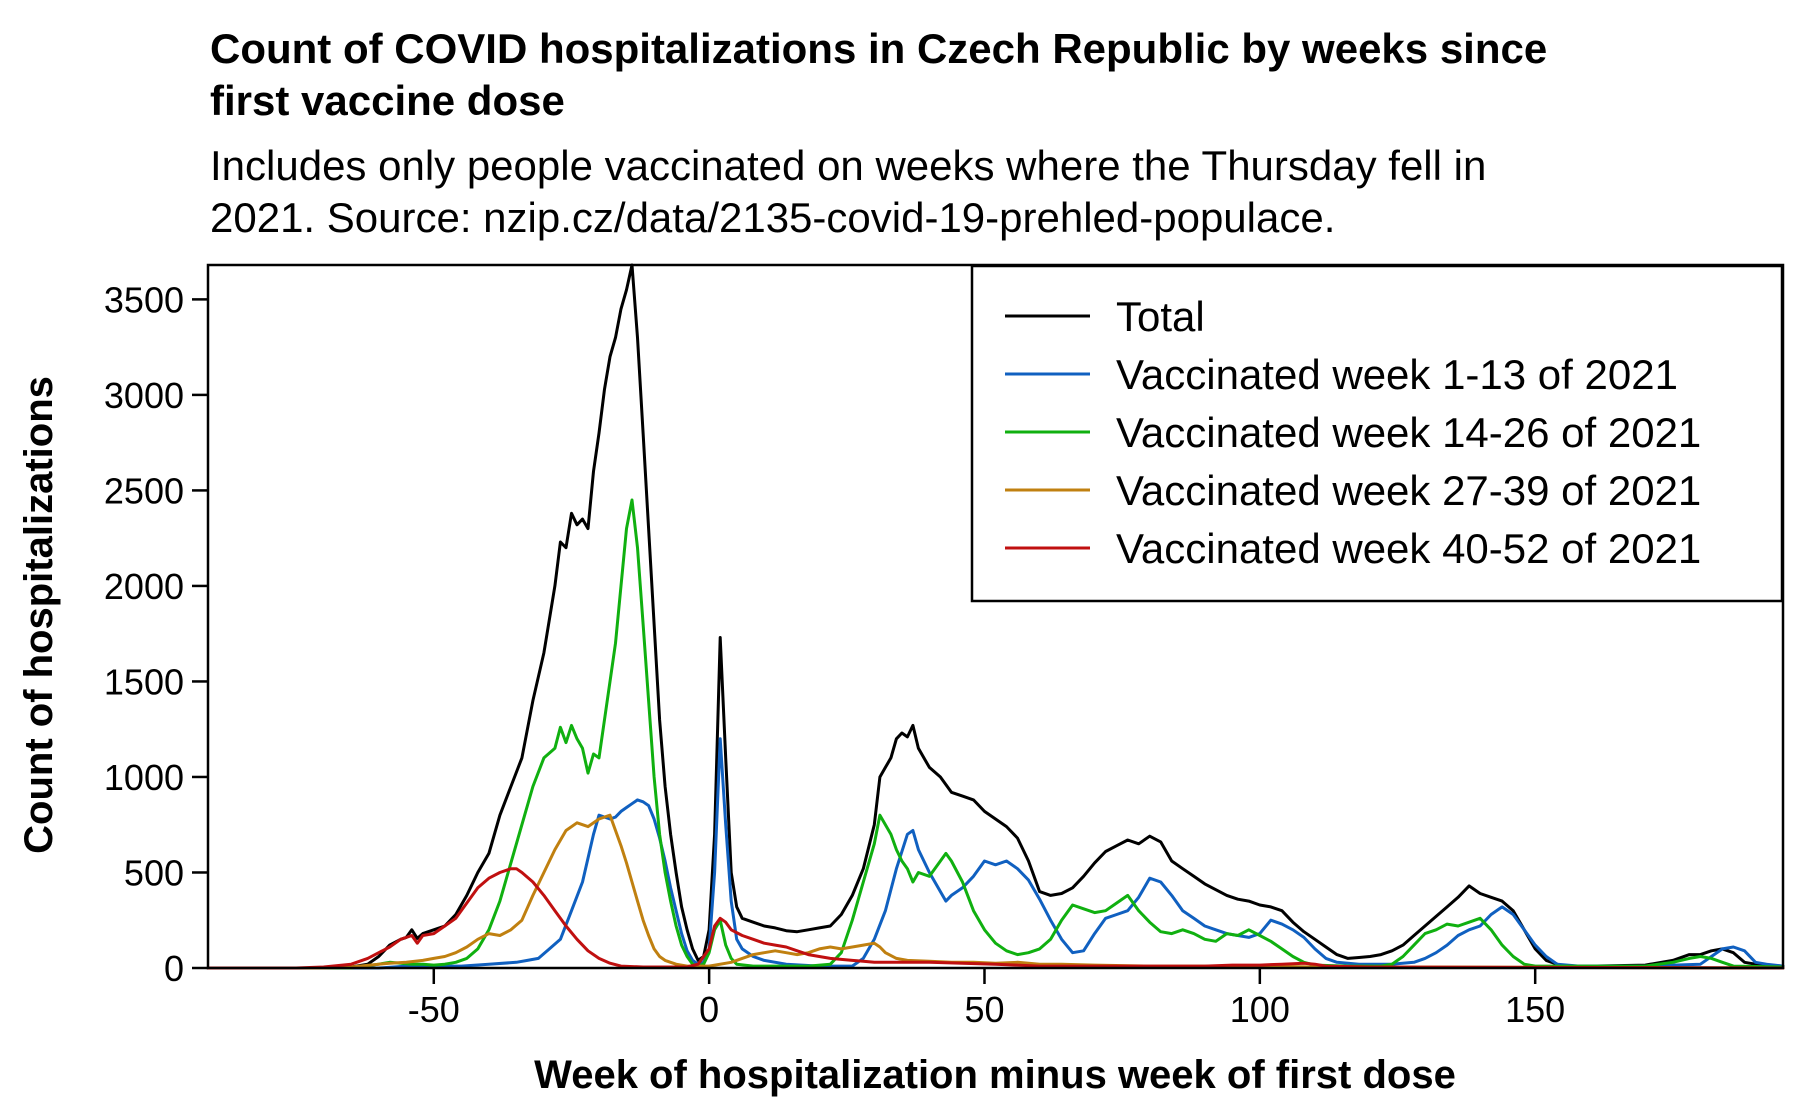  Describe the element at coordinates (144, 490) in the screenshot. I see `y-tick-label: 2500` at that location.